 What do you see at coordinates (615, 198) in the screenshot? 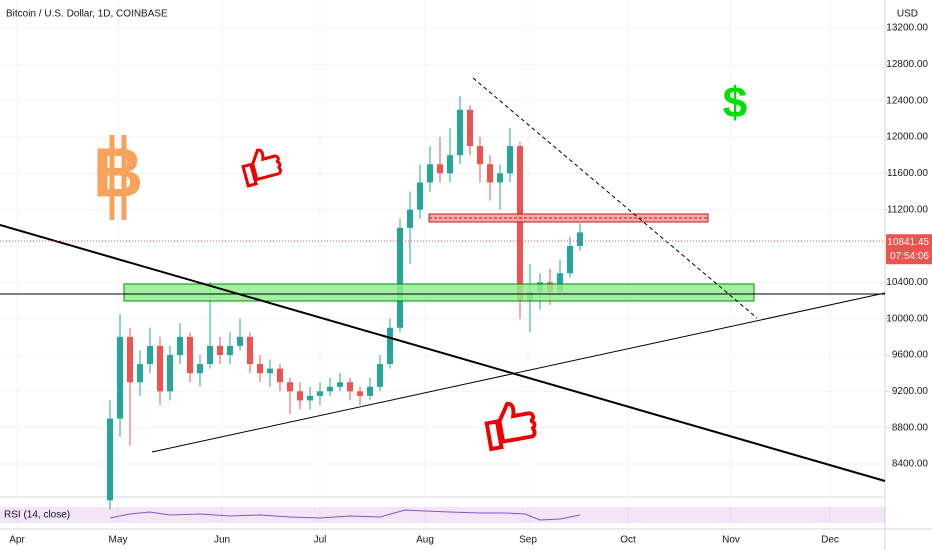
I see `dashed-trend-line` at bounding box center [615, 198].